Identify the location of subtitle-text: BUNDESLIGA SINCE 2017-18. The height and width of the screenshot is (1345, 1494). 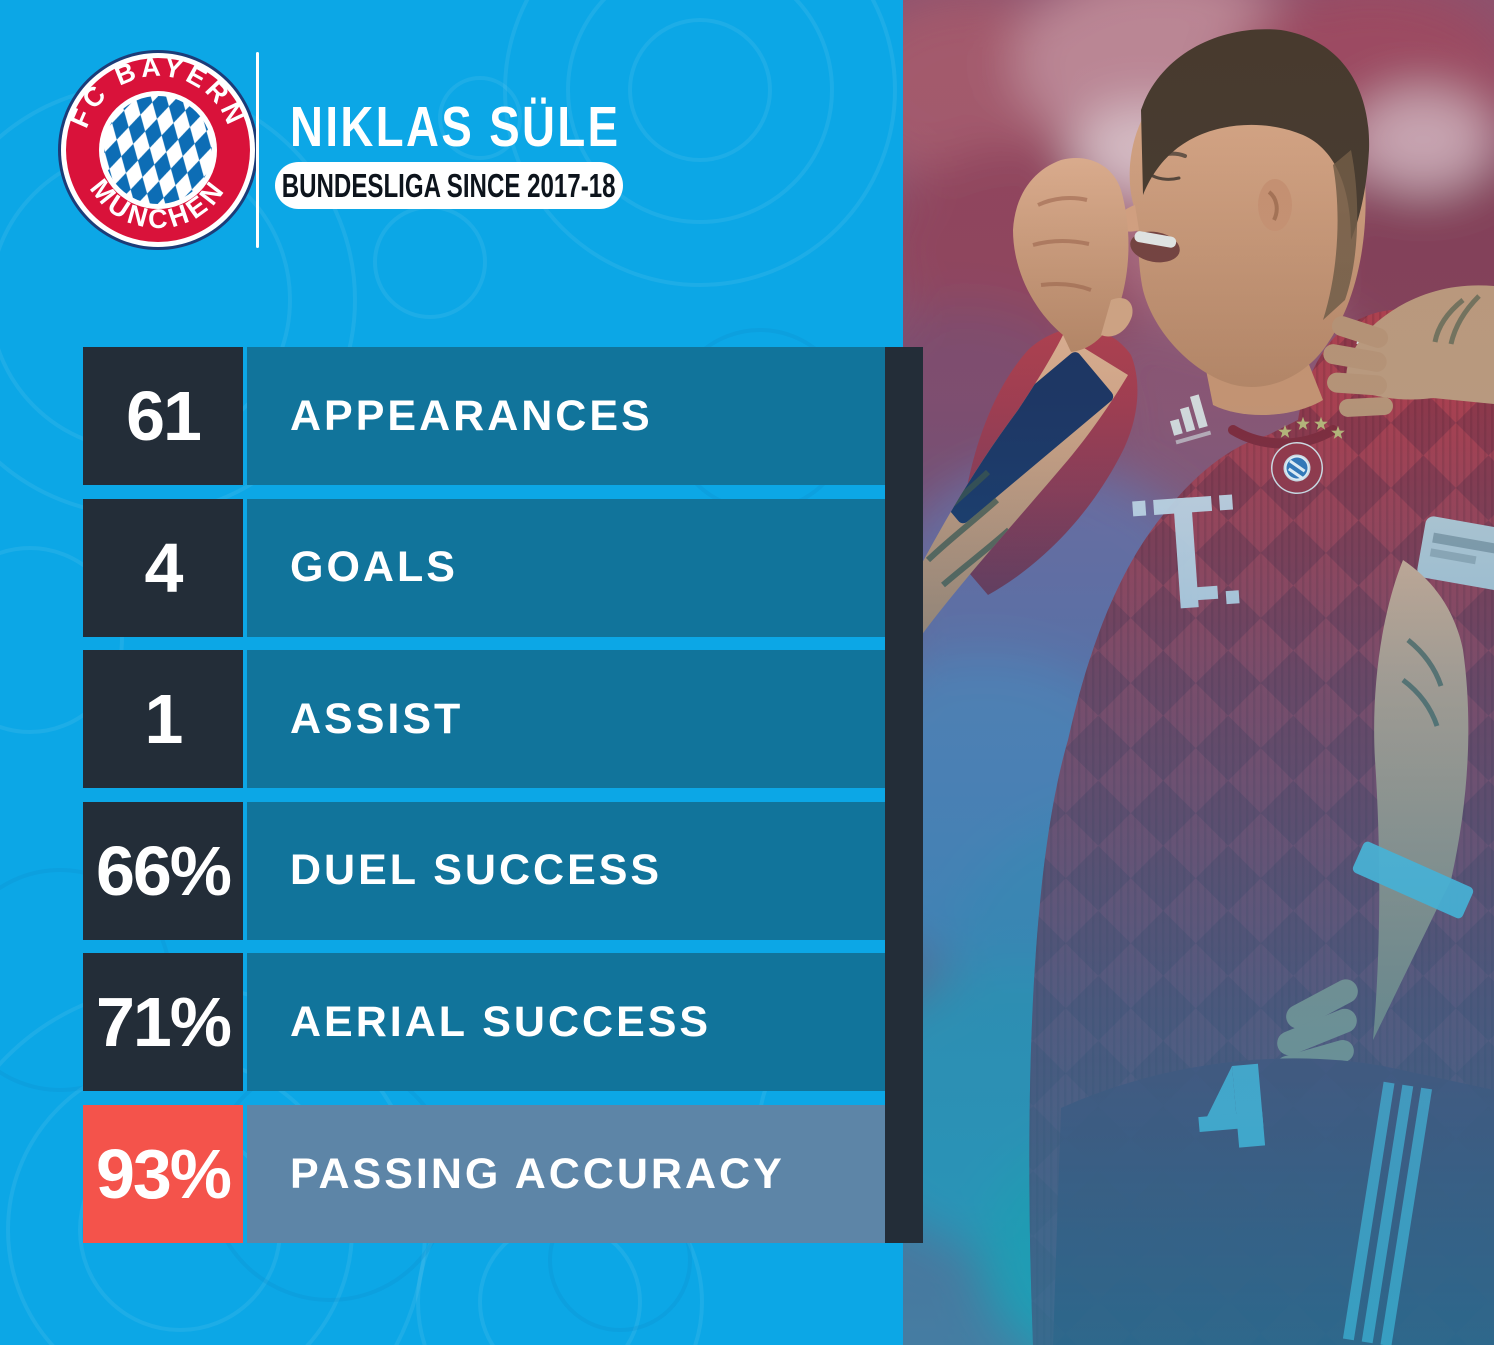
(449, 185).